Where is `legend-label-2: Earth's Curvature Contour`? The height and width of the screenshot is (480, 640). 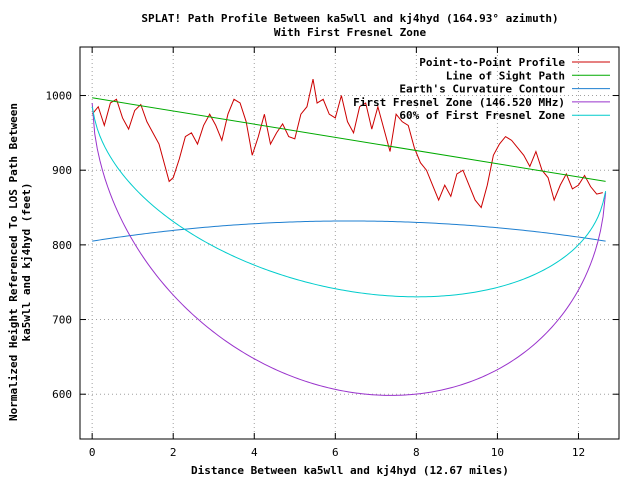
legend-label-2: Earth's Curvature Contour is located at coordinates (482, 89).